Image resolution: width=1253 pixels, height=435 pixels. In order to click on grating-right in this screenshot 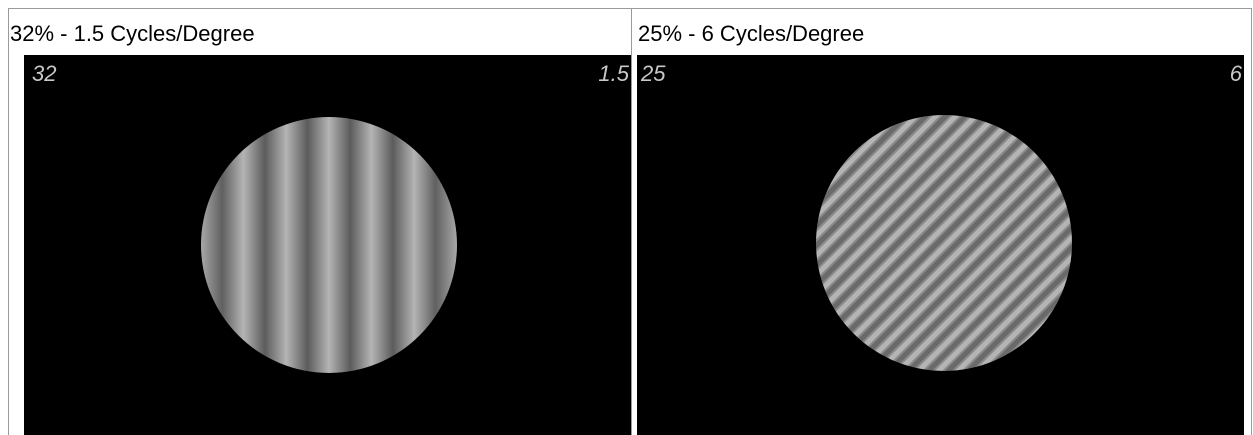, I will do `click(944, 243)`.